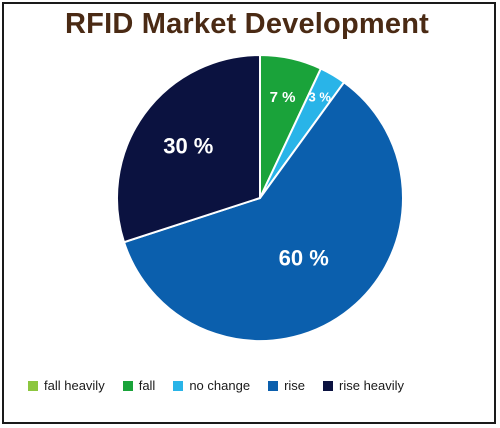 The width and height of the screenshot is (500, 428). I want to click on legend-item-no-change: no change, so click(211, 385).